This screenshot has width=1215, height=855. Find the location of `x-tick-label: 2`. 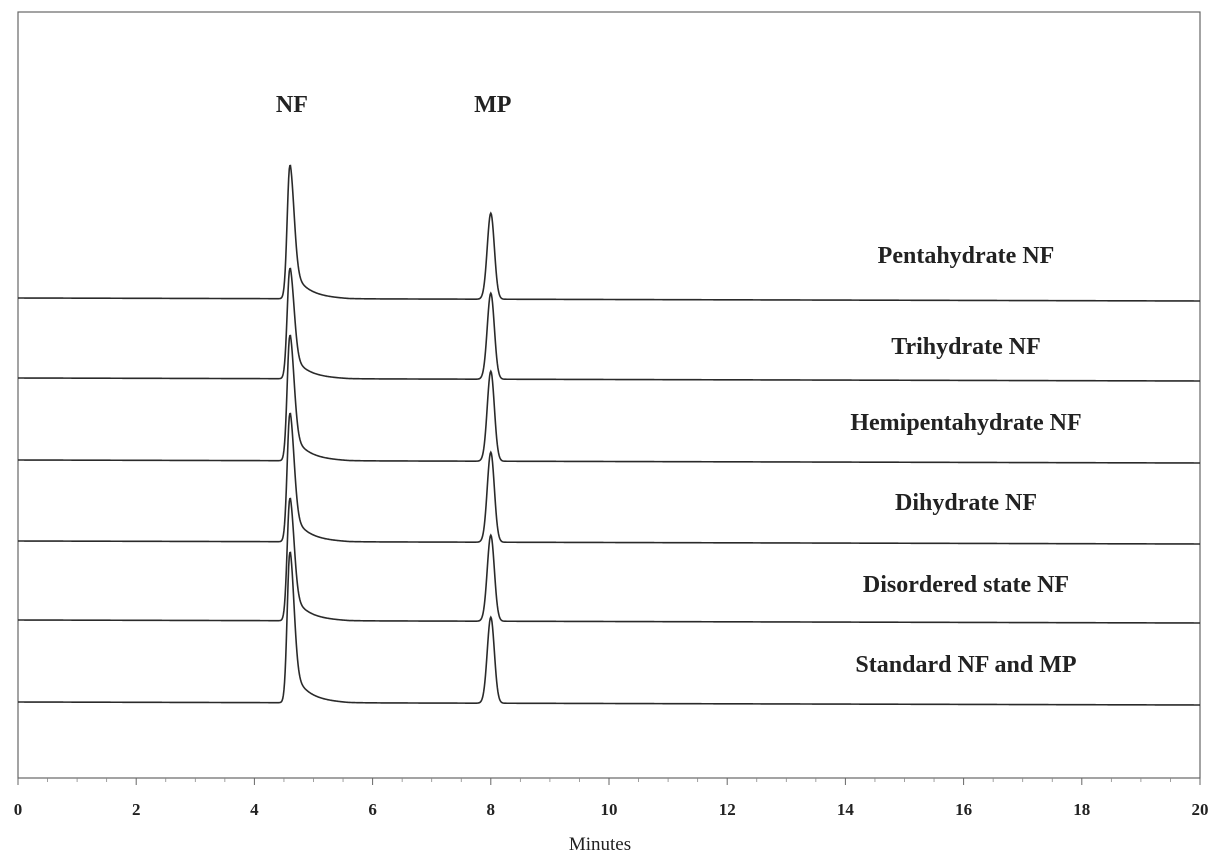

x-tick-label: 2 is located at coordinates (136, 809).